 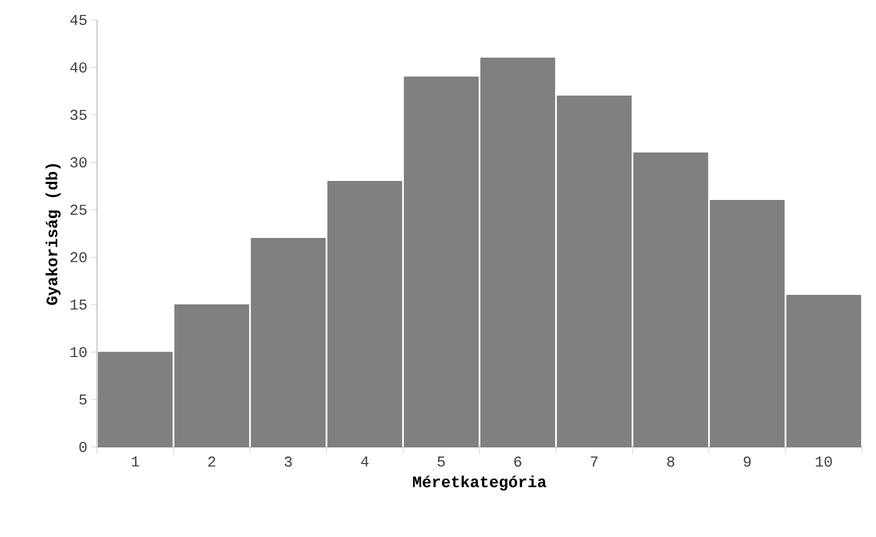 What do you see at coordinates (53, 234) in the screenshot?
I see `y-axis-title: Gyakoriság (db)` at bounding box center [53, 234].